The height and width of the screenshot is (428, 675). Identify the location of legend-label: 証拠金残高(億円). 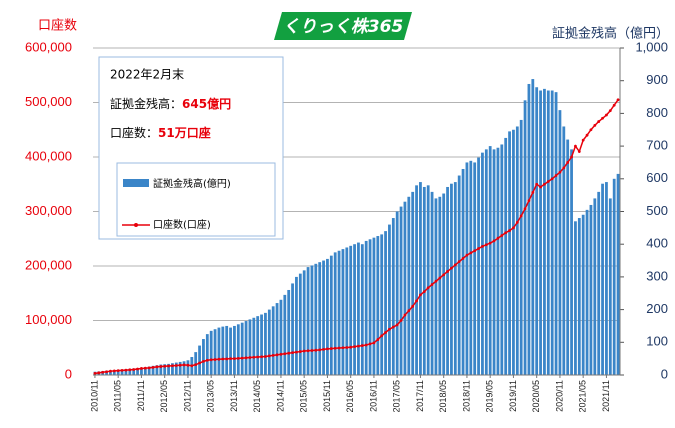
(192, 183).